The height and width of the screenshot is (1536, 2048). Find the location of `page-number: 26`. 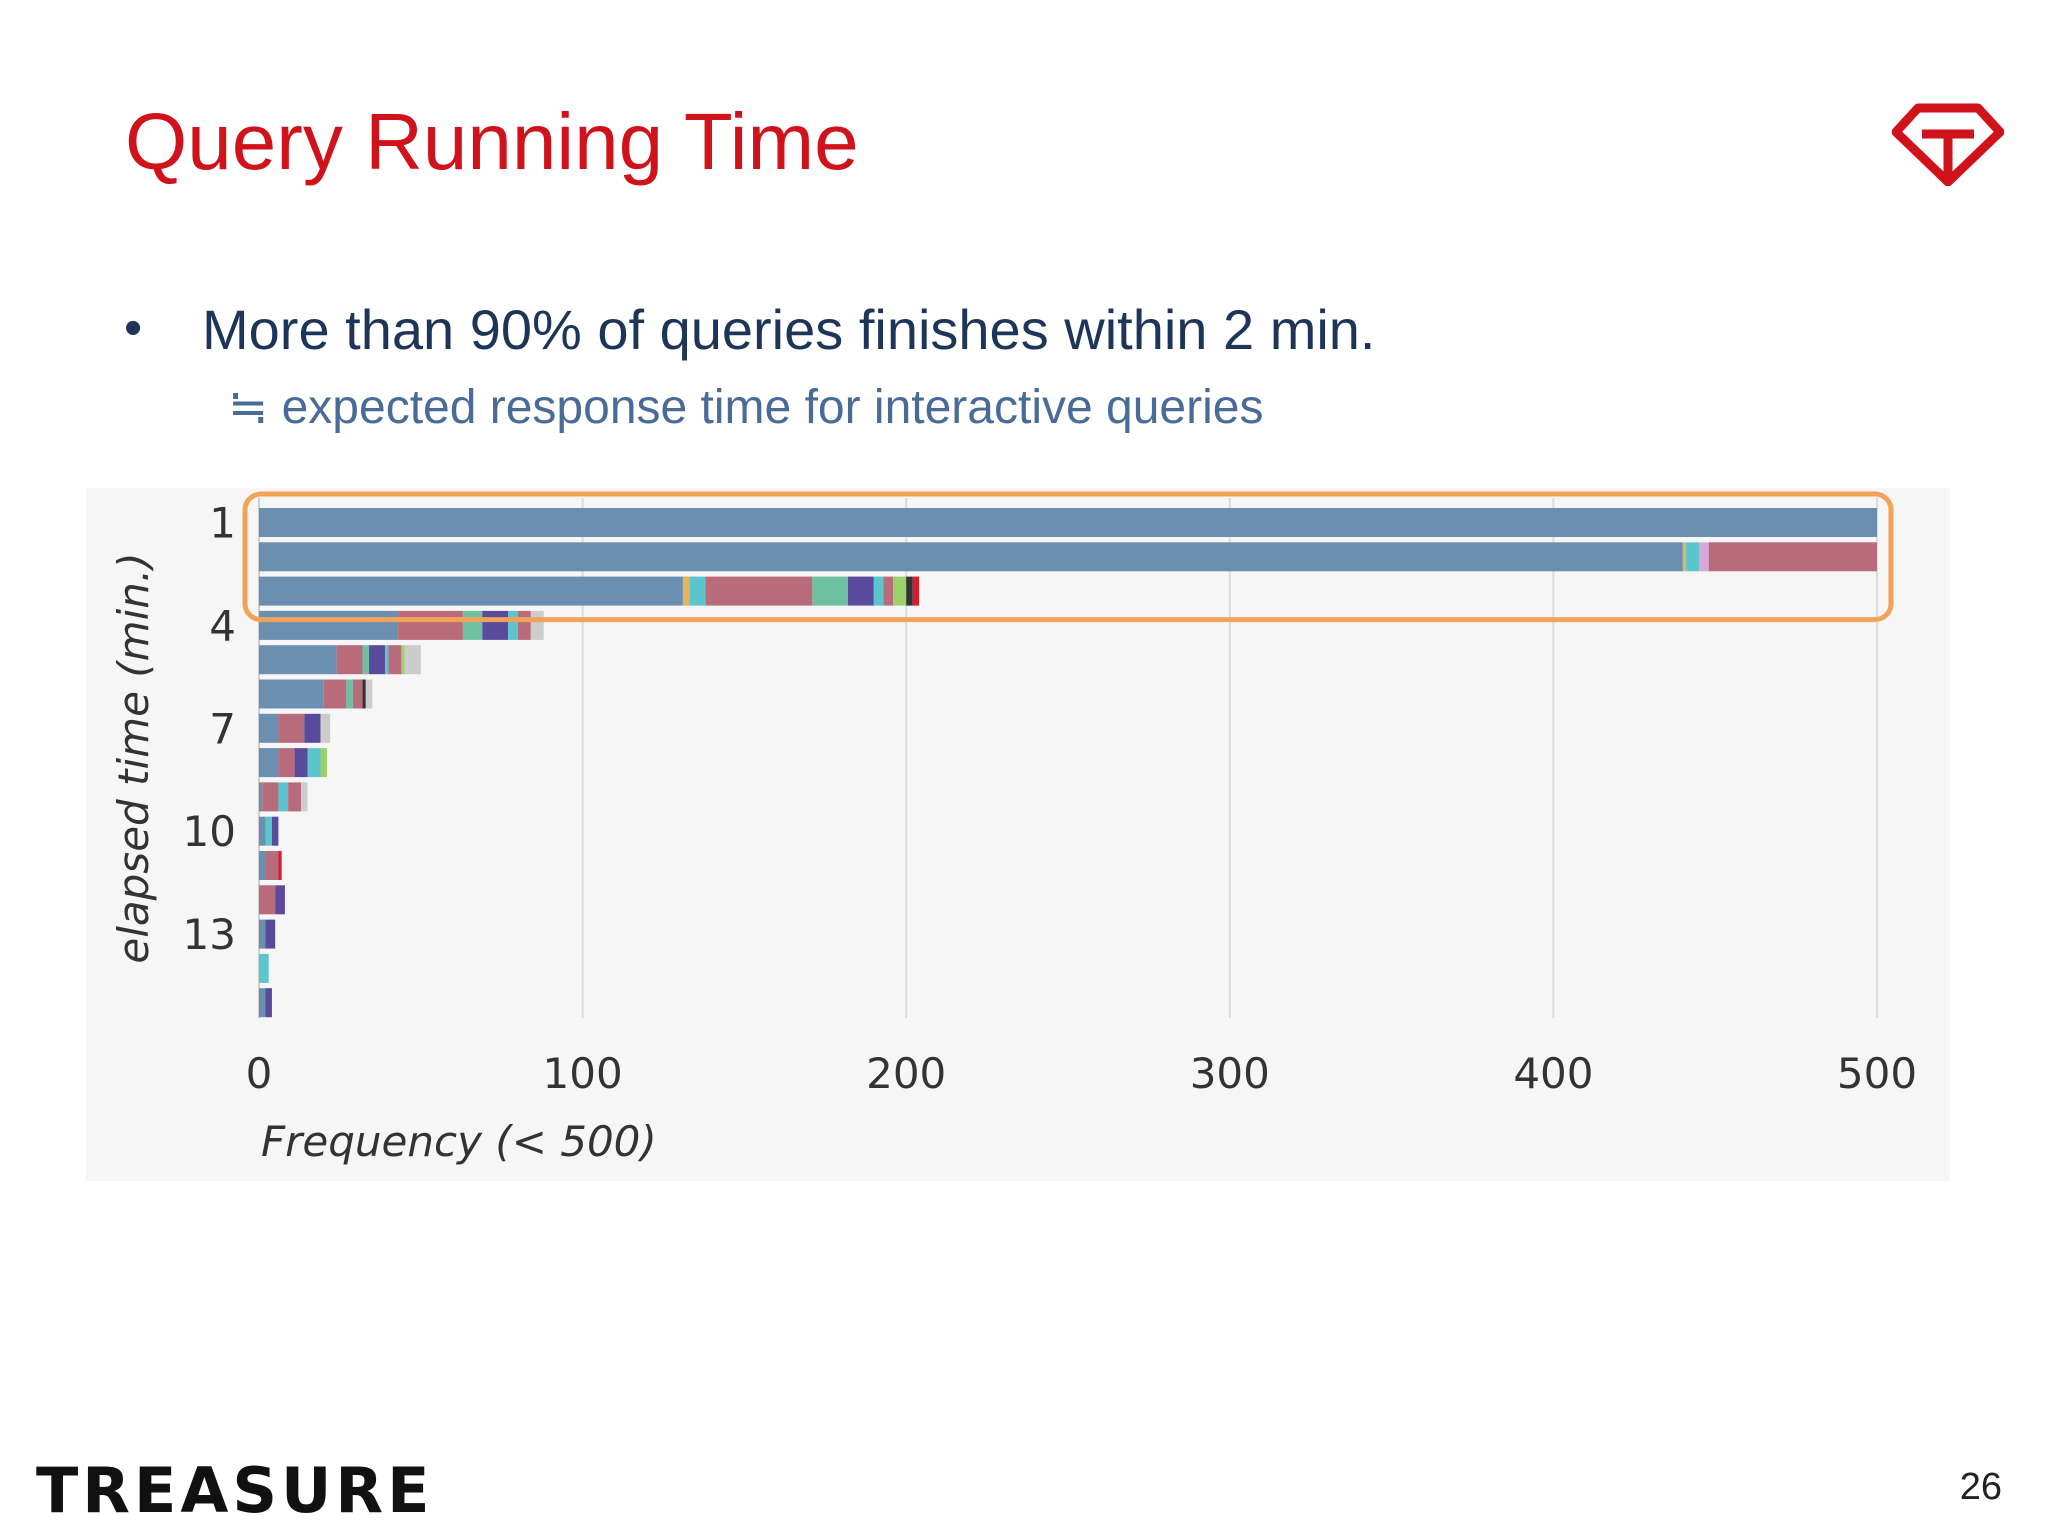

page-number: 26 is located at coordinates (1980, 1487).